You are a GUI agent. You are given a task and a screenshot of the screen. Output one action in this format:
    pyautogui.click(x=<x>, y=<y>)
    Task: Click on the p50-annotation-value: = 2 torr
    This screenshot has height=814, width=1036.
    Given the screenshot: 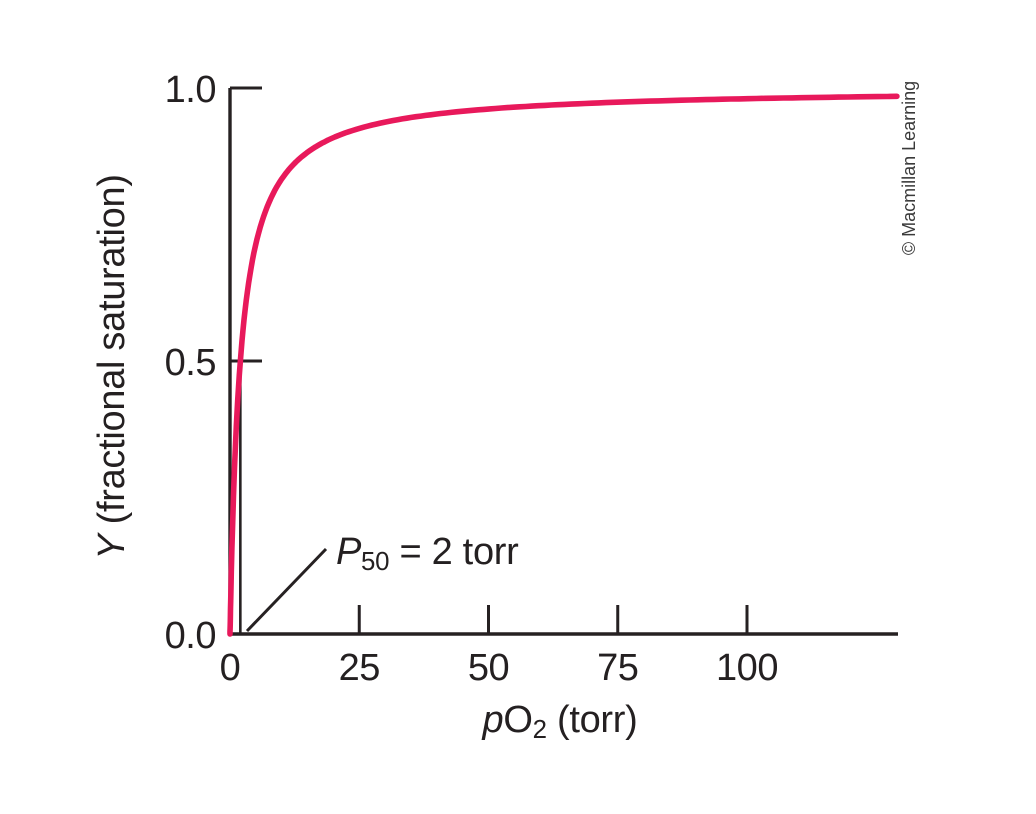 What is the action you would take?
    pyautogui.click(x=454, y=552)
    